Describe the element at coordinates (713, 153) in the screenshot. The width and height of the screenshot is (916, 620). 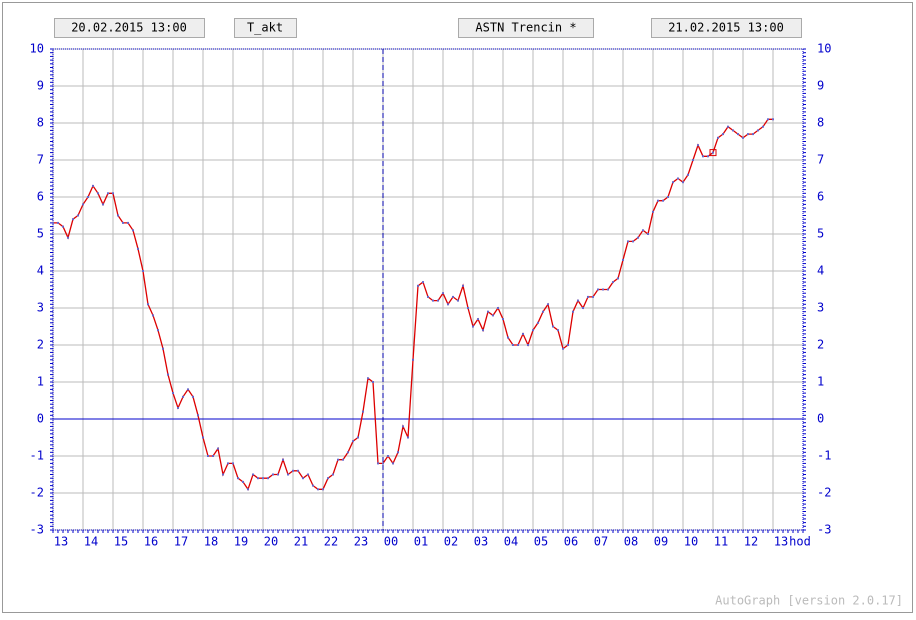
I see `marker` at that location.